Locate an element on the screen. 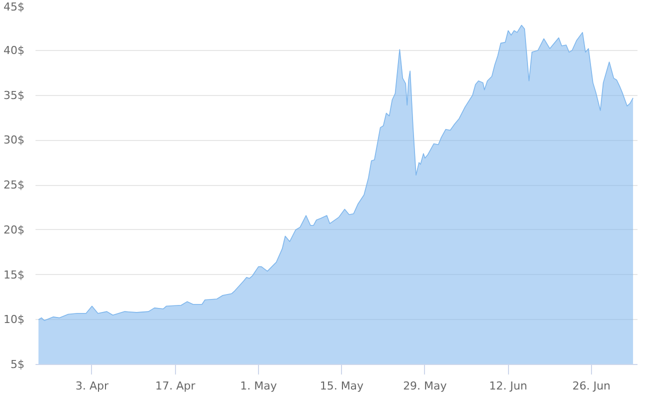  y-tick-label: 10$ is located at coordinates (14, 319).